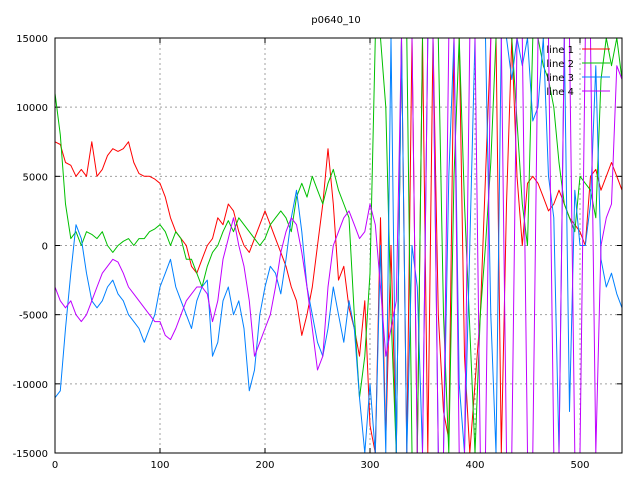 This screenshot has height=480, width=640. What do you see at coordinates (55, 465) in the screenshot?
I see `x-tick-label: 0` at bounding box center [55, 465].